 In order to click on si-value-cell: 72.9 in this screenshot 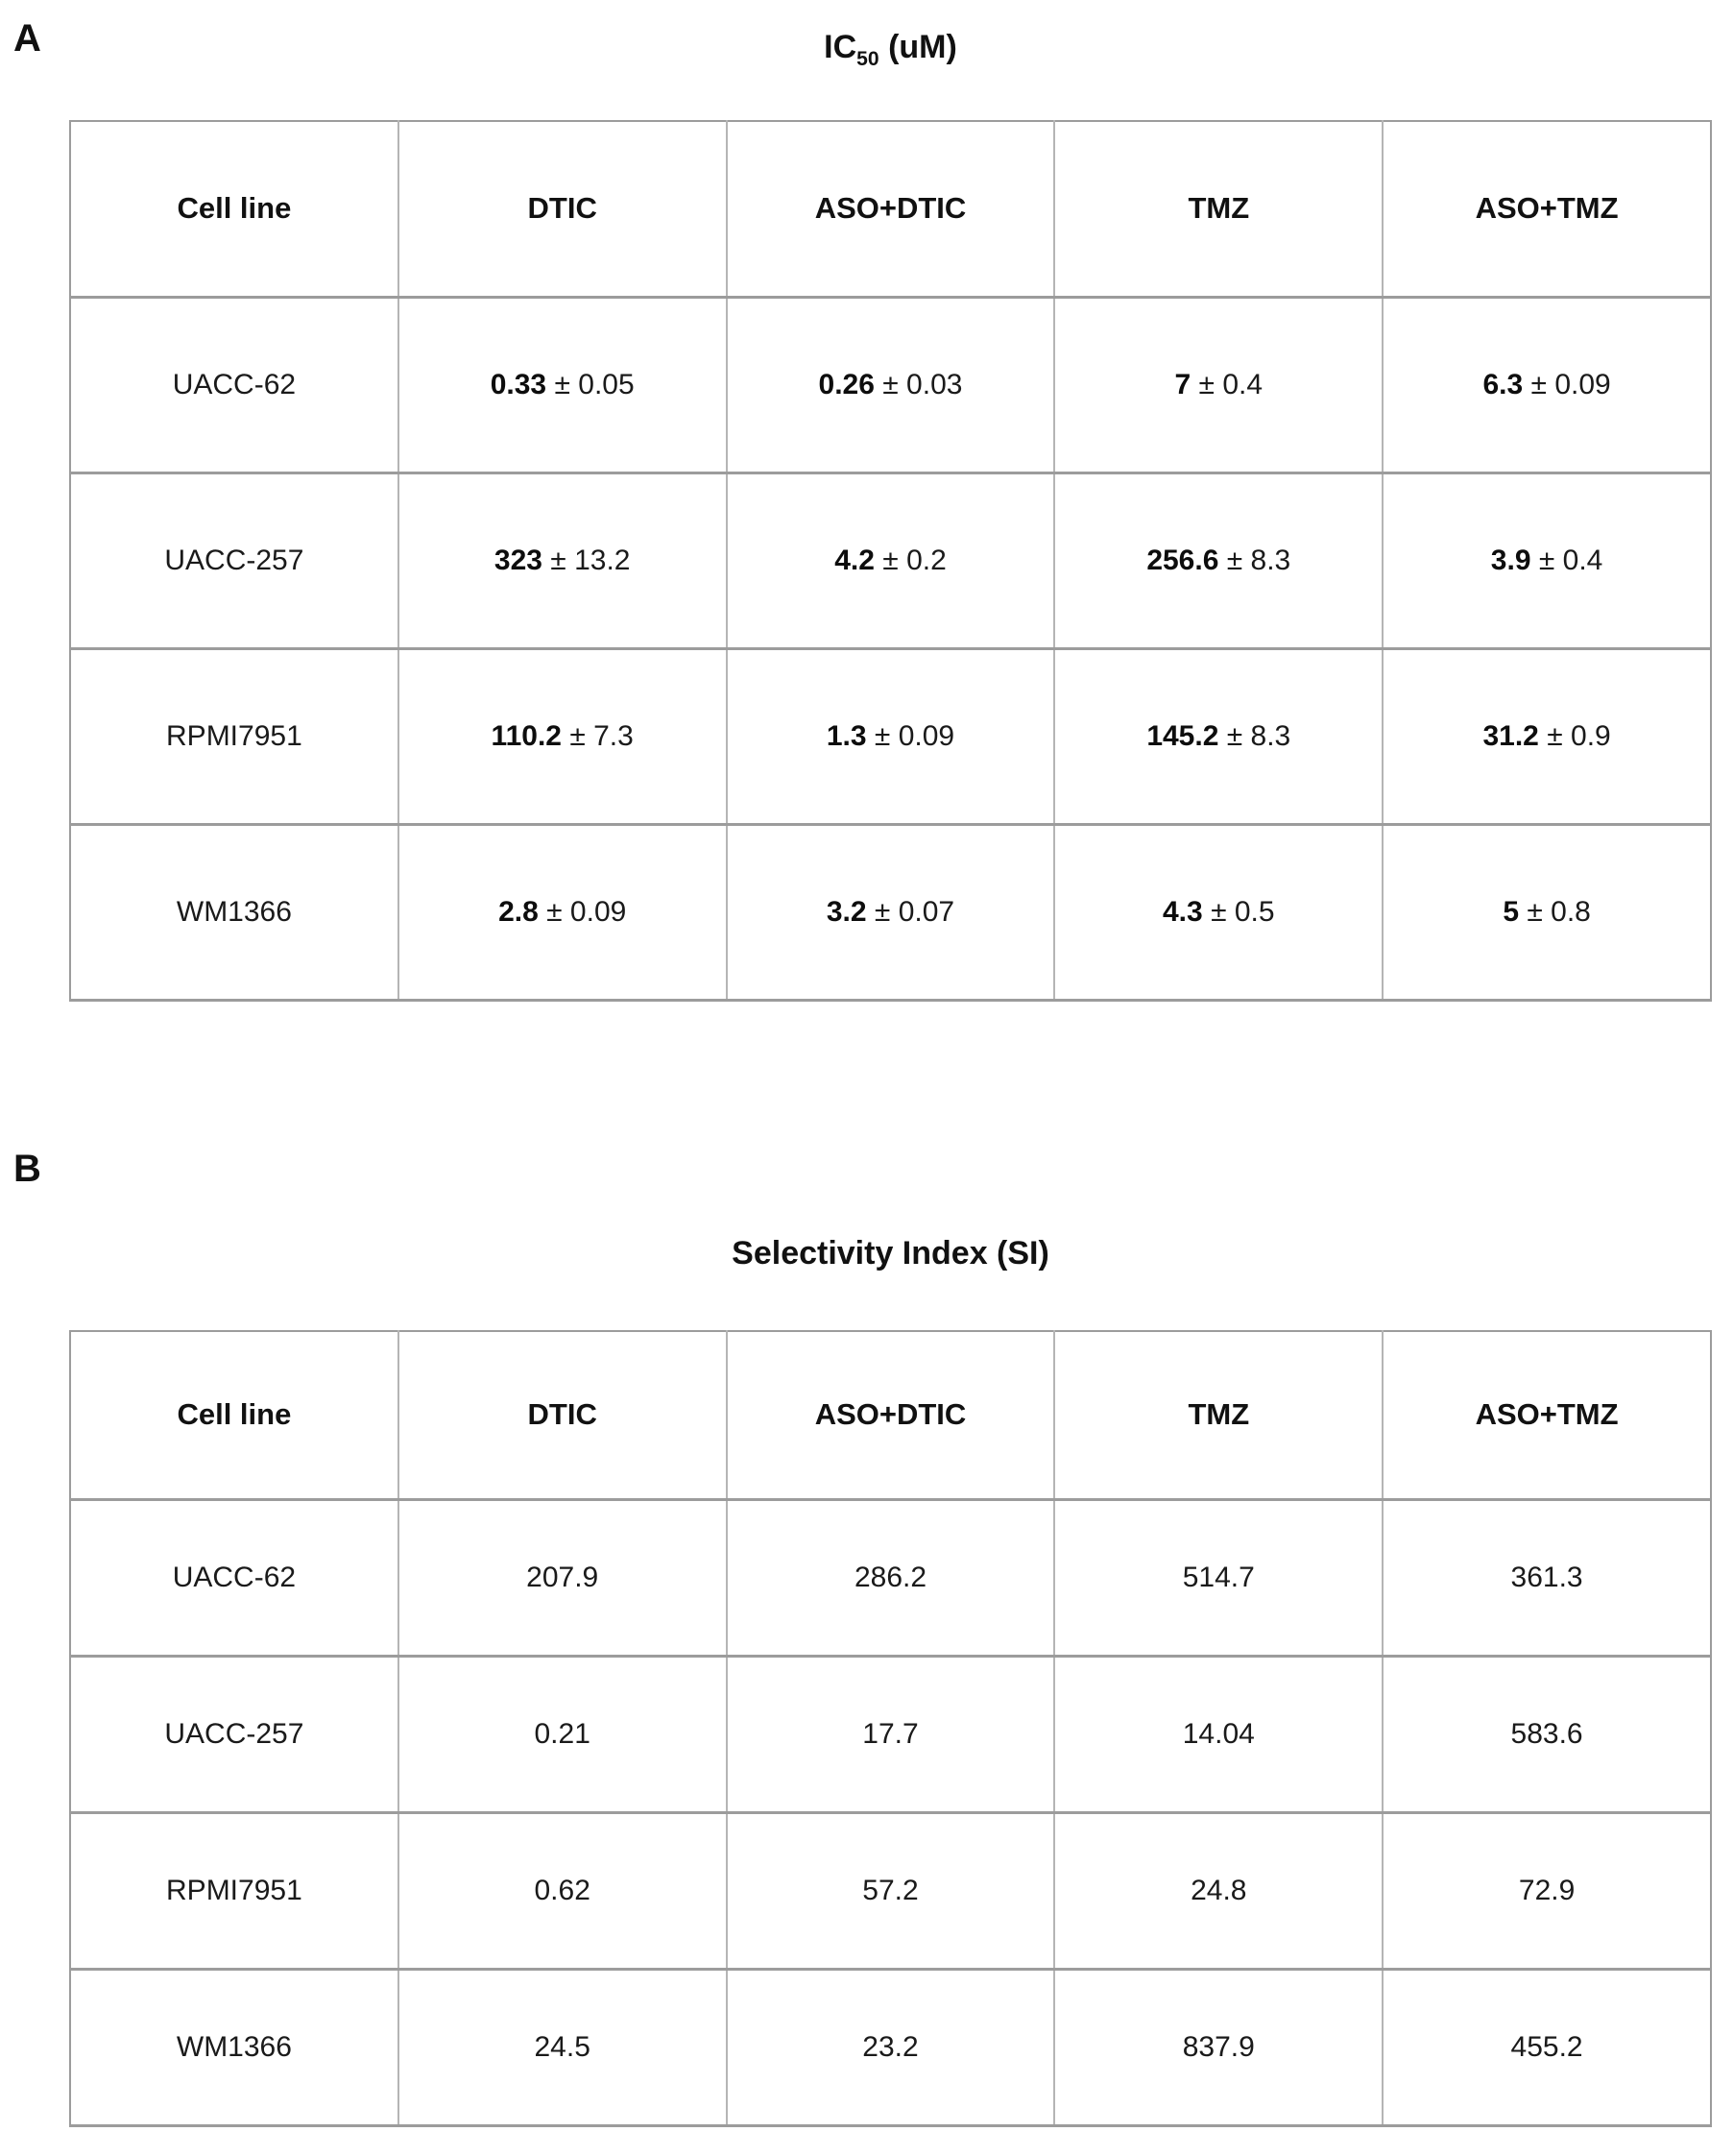, I will do `click(1546, 1891)`.